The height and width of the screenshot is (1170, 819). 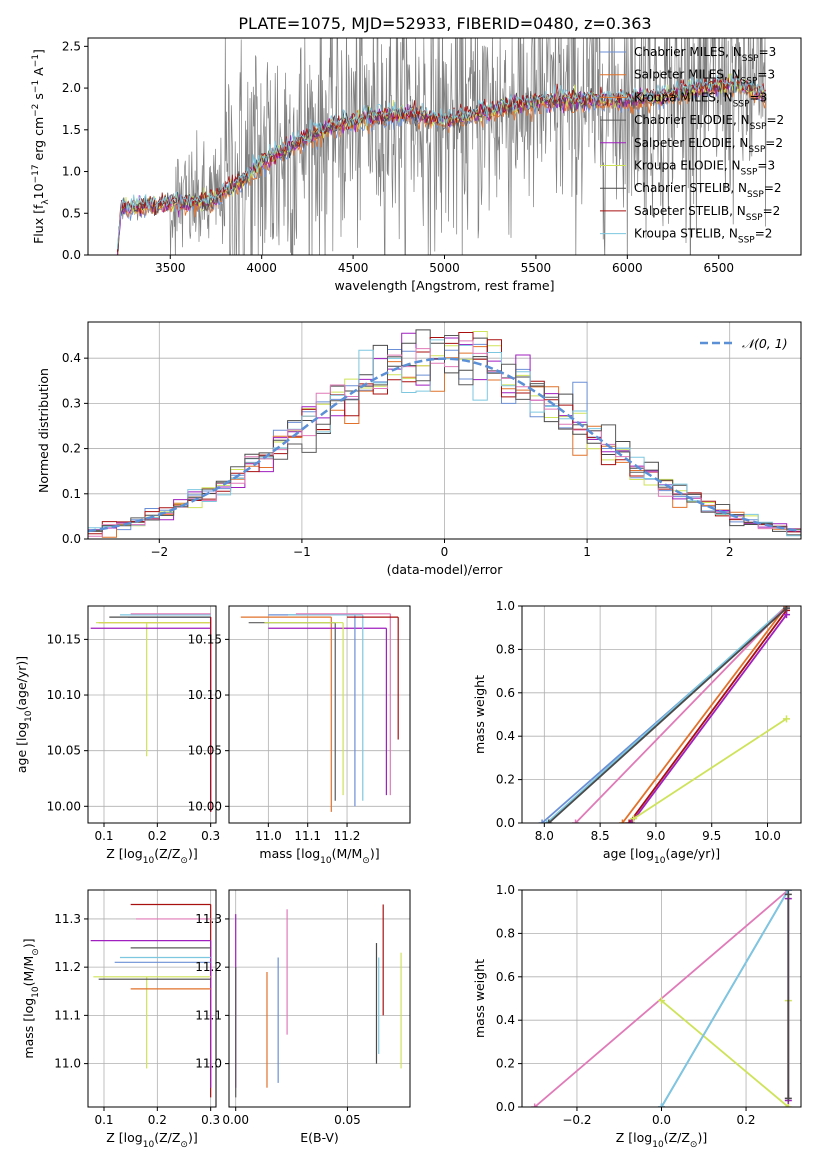 I want to click on y-tick-label: 10.05, so click(x=205, y=751).